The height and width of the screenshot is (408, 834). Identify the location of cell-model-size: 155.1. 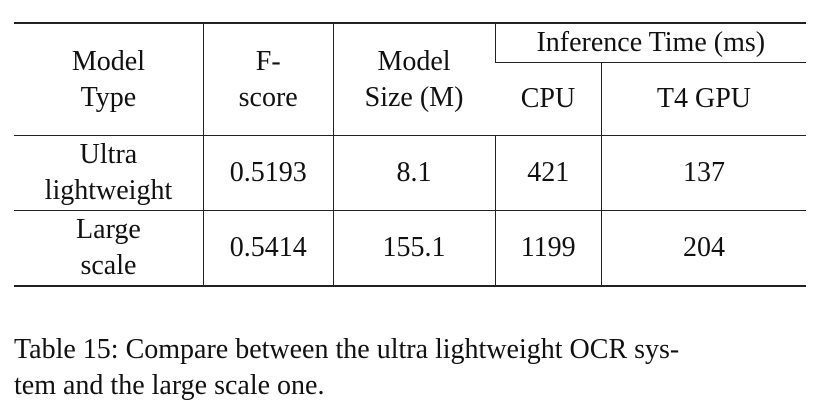
(414, 248).